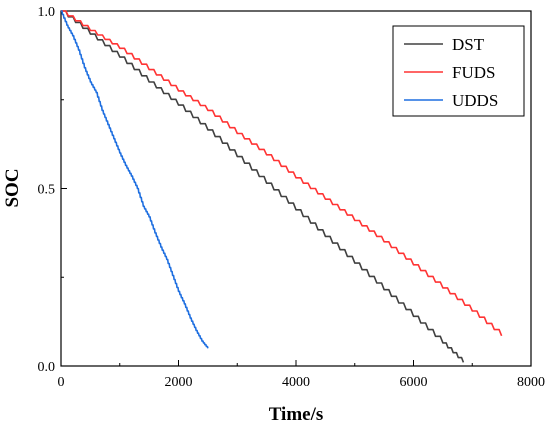 Image resolution: width=550 pixels, height=431 pixels. What do you see at coordinates (61, 382) in the screenshot?
I see `x-tick-label: 0` at bounding box center [61, 382].